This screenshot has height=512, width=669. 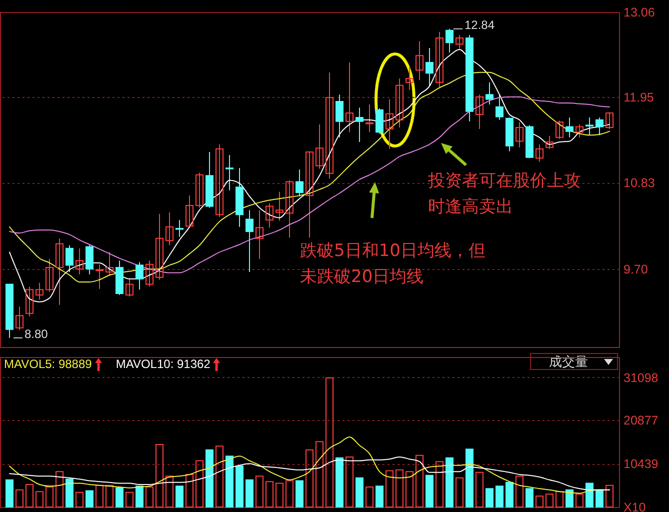 I want to click on line-series, so click(x=309, y=473).